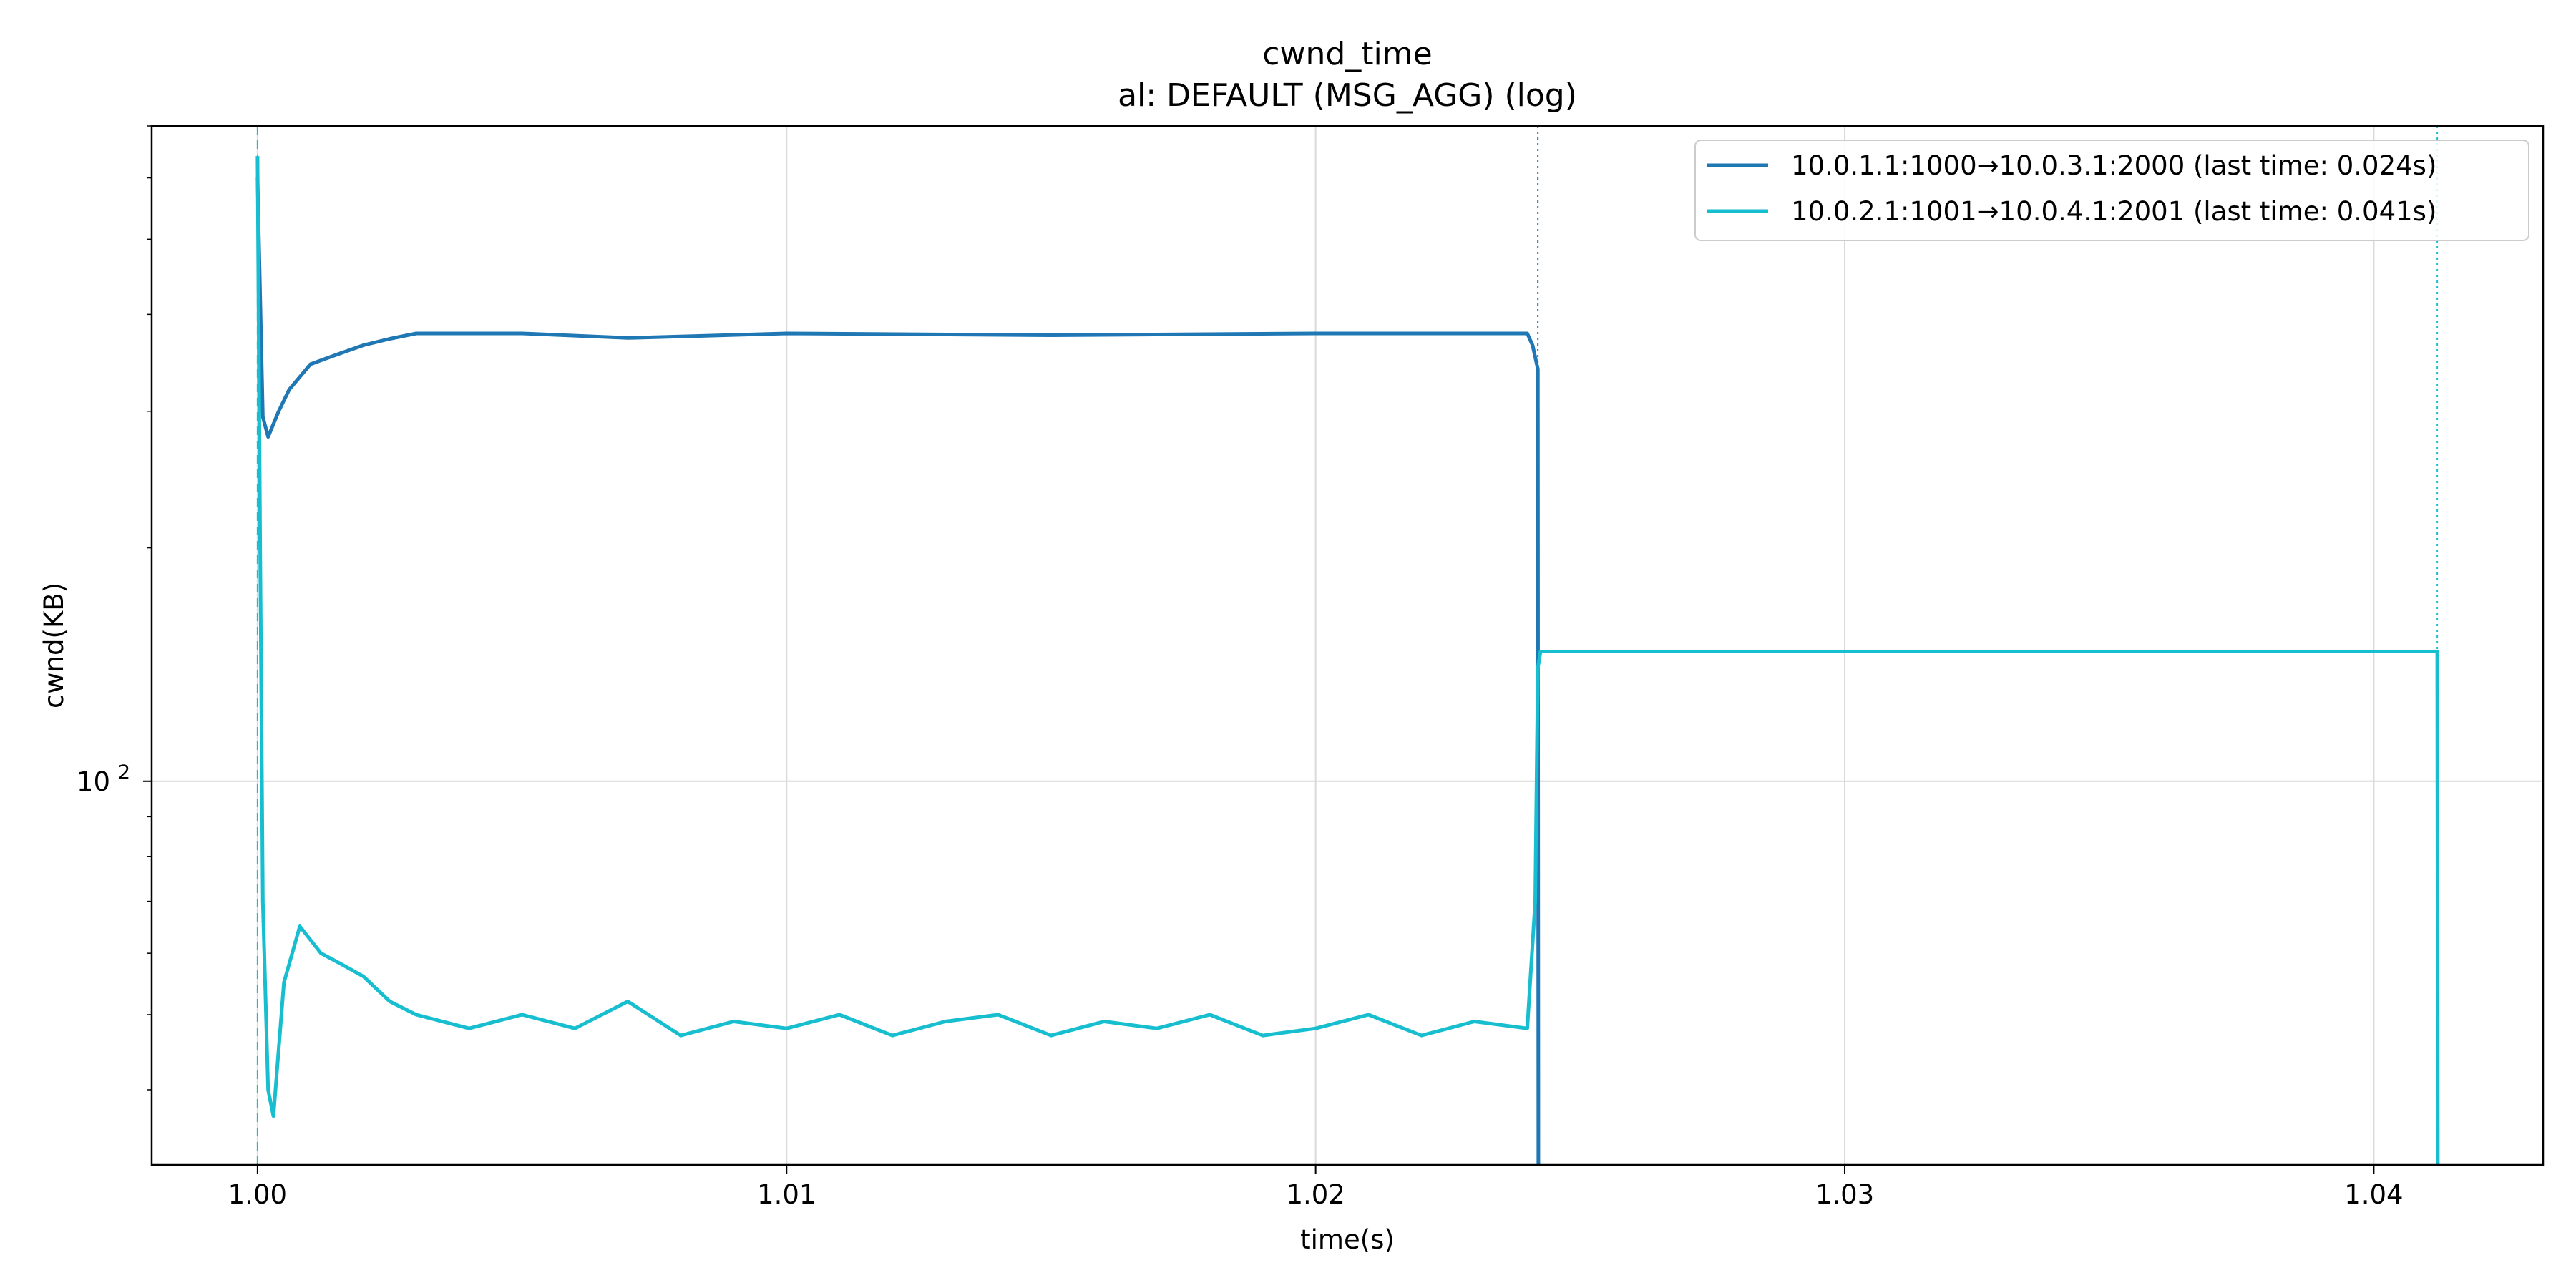 The height and width of the screenshot is (1288, 2576). I want to click on chart-subtitle: al: DEFAULT (MSG_AGG) (log), so click(1347, 95).